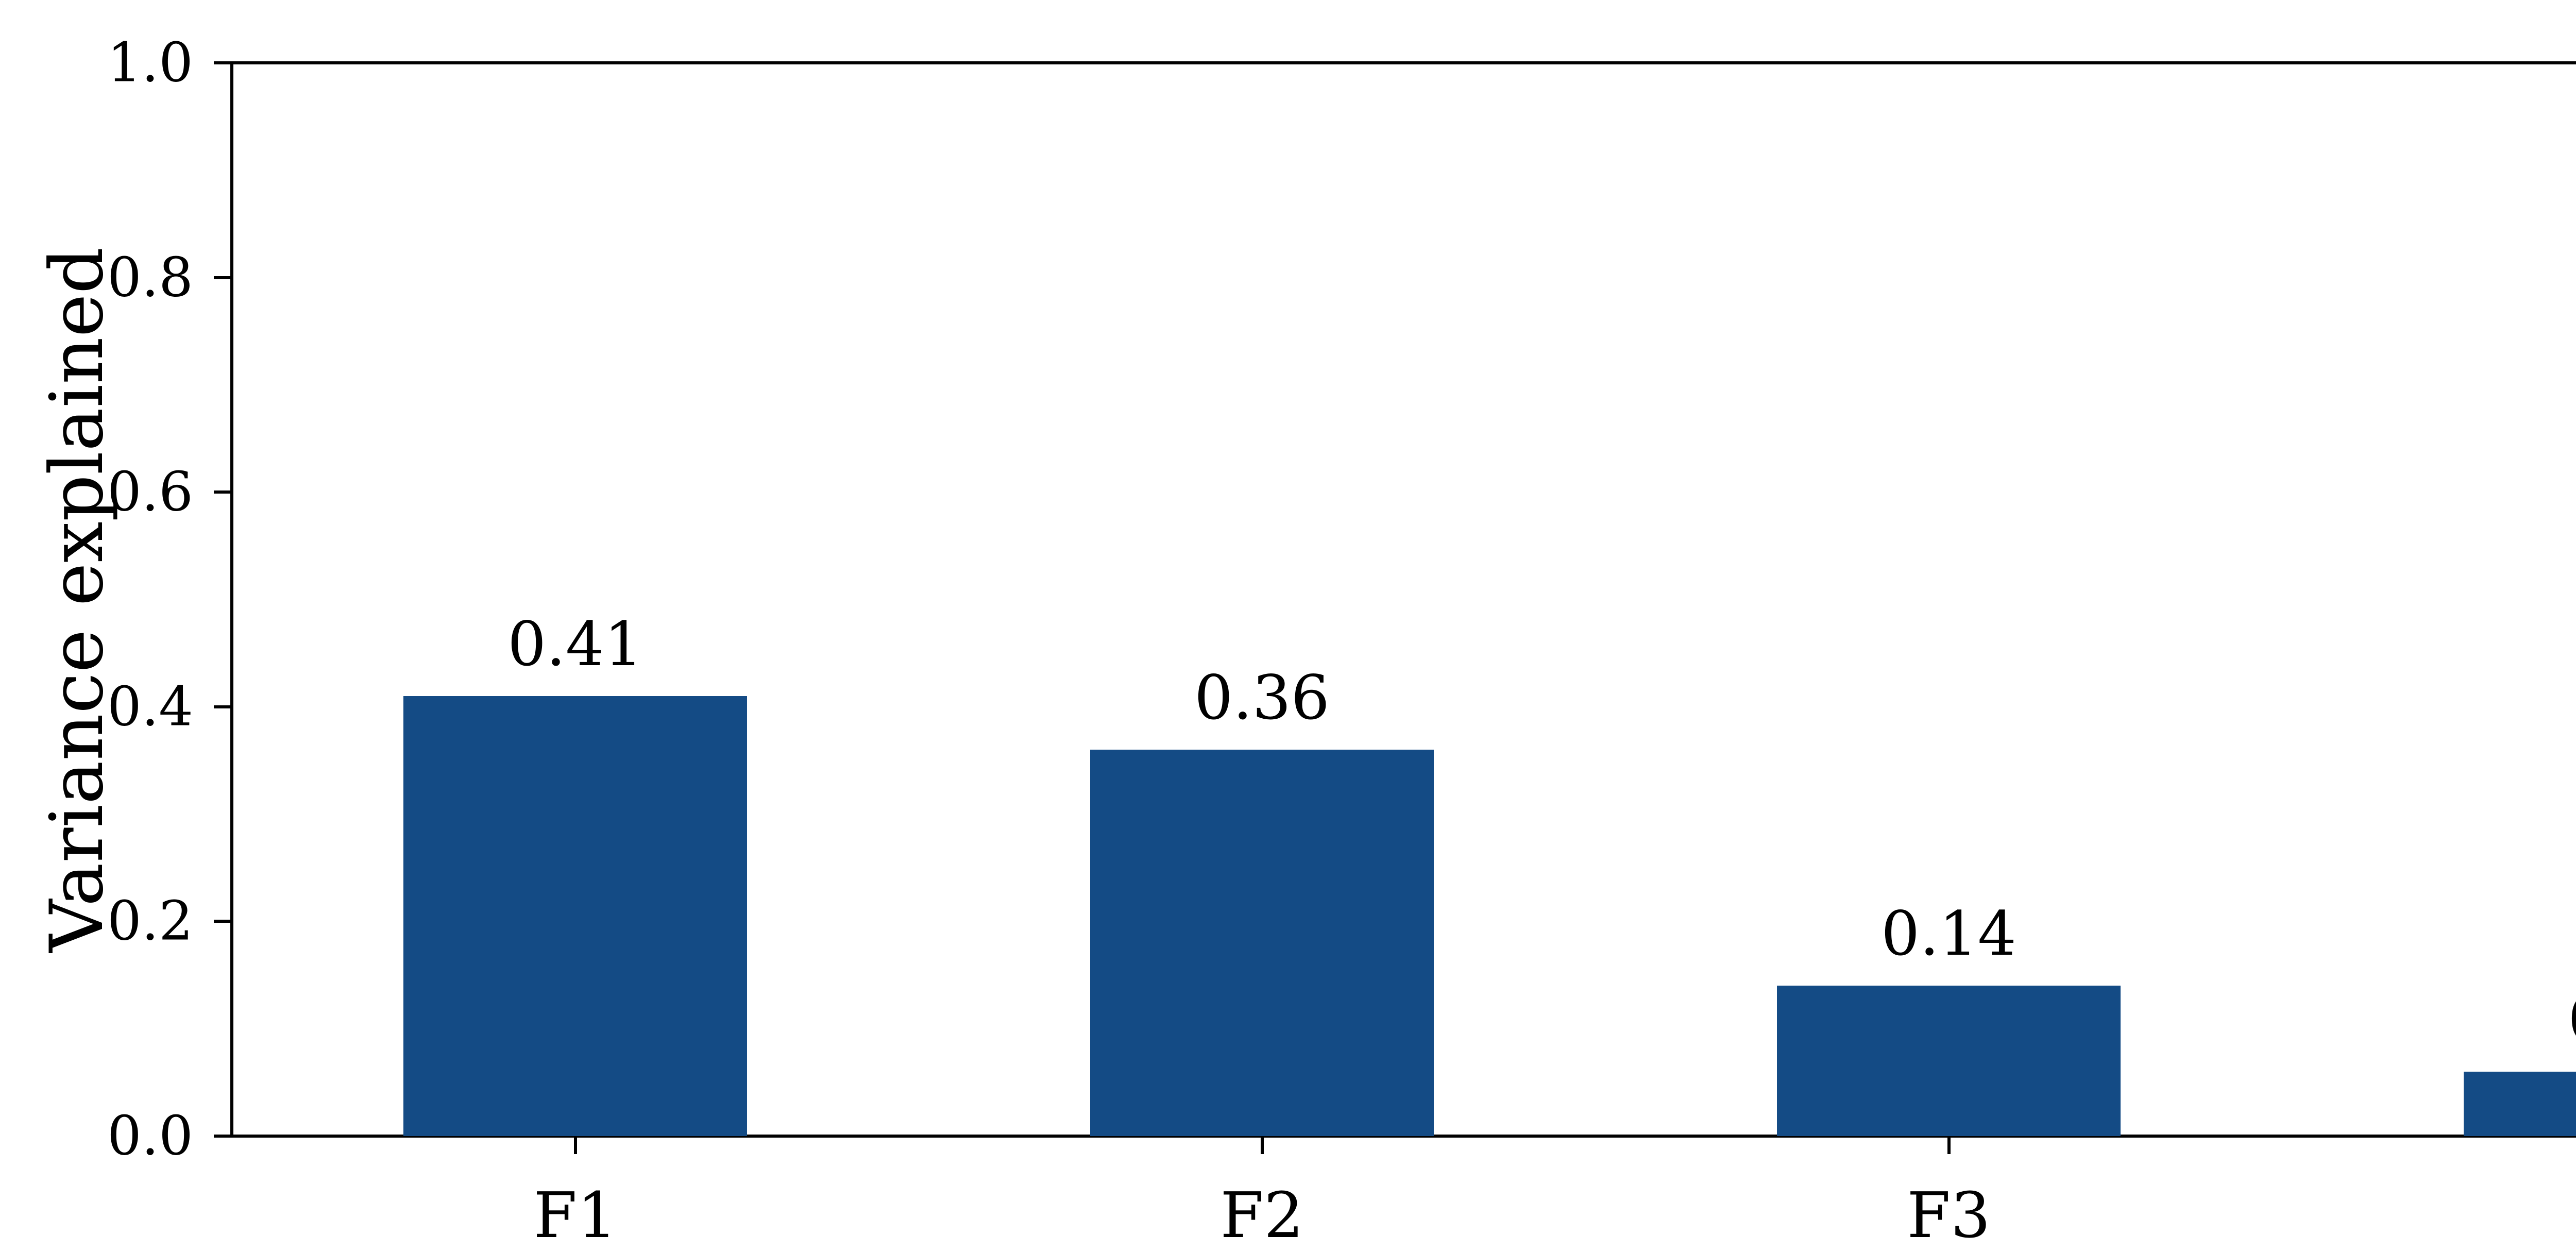 This screenshot has height=1252, width=2576. I want to click on bar-f4, so click(2520, 1104).